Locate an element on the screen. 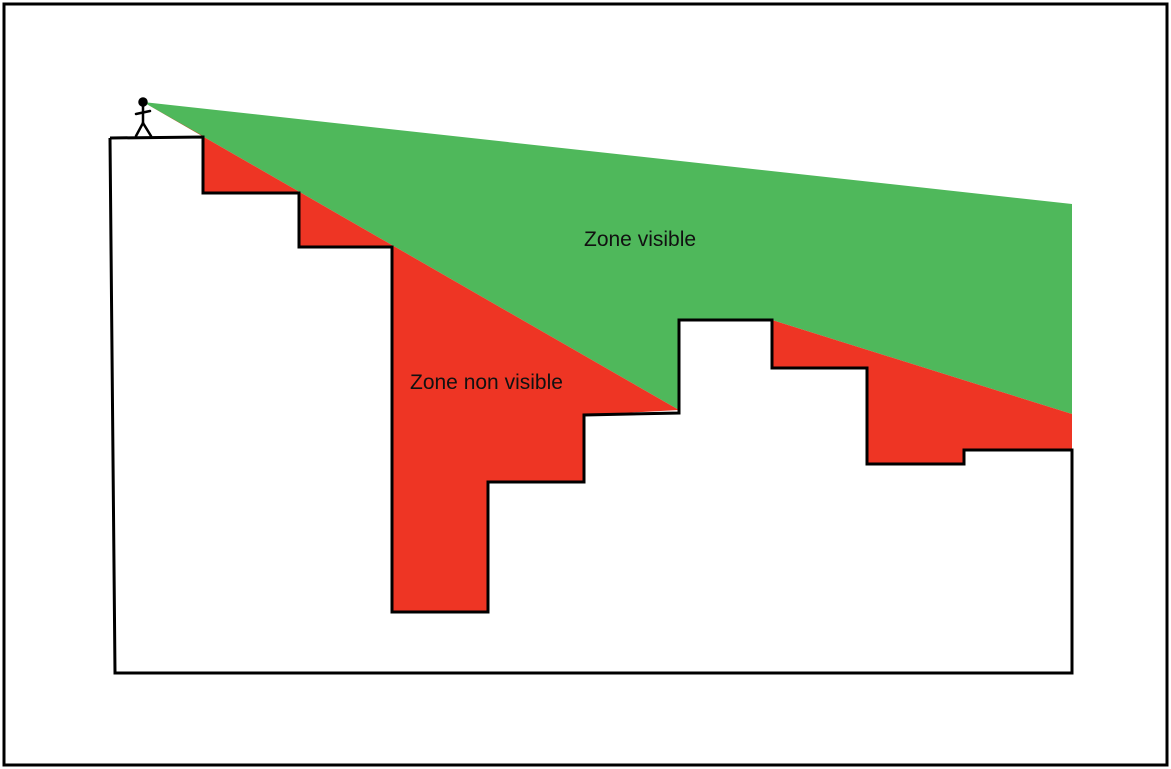 The height and width of the screenshot is (769, 1171). stick-figure-icon is located at coordinates (143, 117).